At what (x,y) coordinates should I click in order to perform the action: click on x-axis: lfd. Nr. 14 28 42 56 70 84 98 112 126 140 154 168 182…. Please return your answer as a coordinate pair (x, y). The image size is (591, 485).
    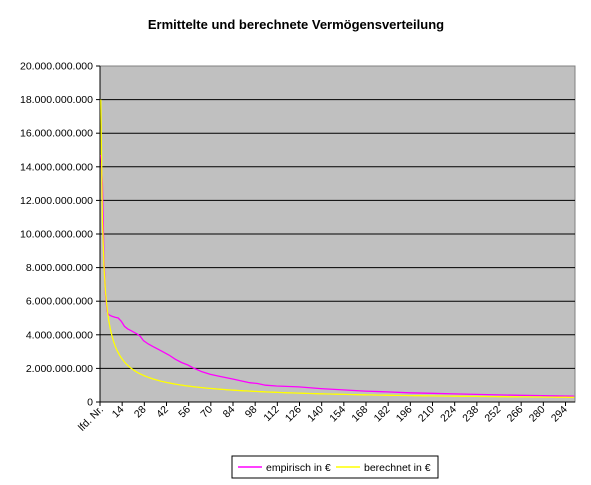
    Looking at the image, I should click on (325, 417).